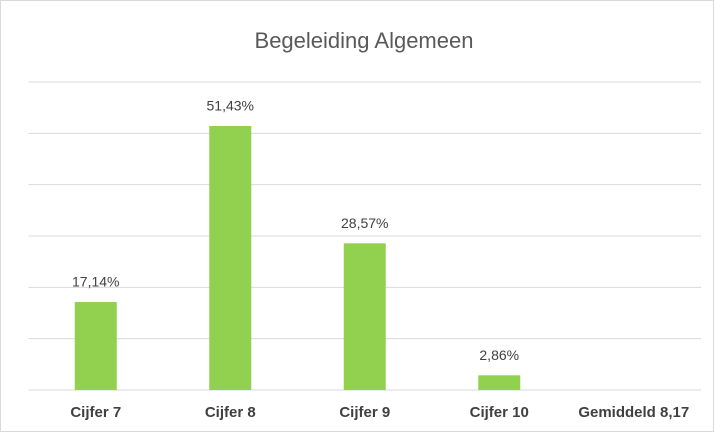 The image size is (714, 432). What do you see at coordinates (499, 412) in the screenshot?
I see `x-tick-label: Cijfer 10` at bounding box center [499, 412].